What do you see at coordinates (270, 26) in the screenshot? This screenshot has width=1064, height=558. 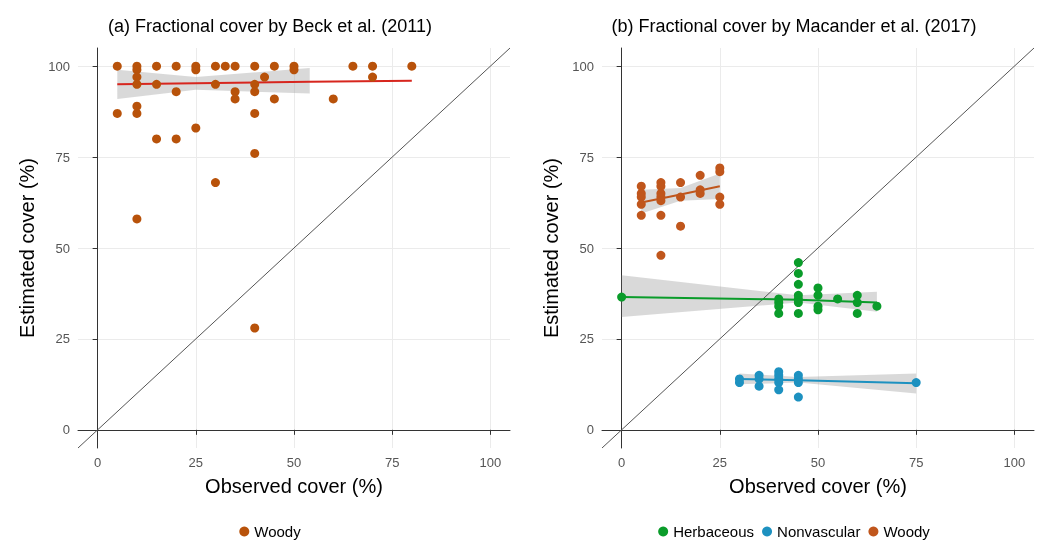 I see `chart-title: (a) Fractional cover by Beck et al. (2011)` at bounding box center [270, 26].